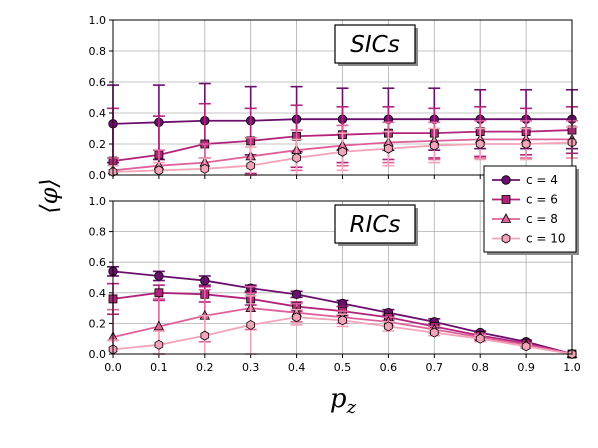 The height and width of the screenshot is (448, 598). I want to click on legend: c = 4 c = 6 c = 8 c = 10, so click(531, 210).